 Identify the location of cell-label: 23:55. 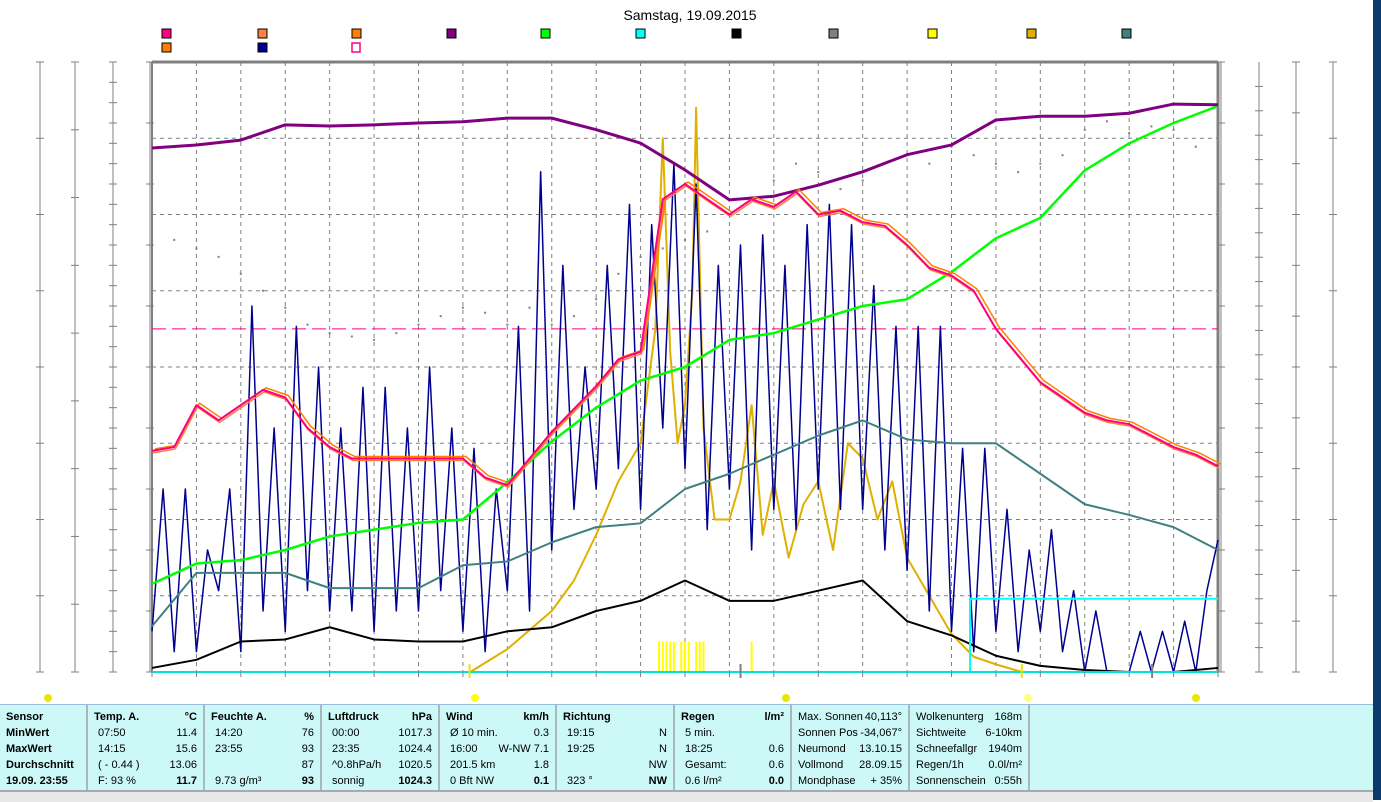
(229, 749).